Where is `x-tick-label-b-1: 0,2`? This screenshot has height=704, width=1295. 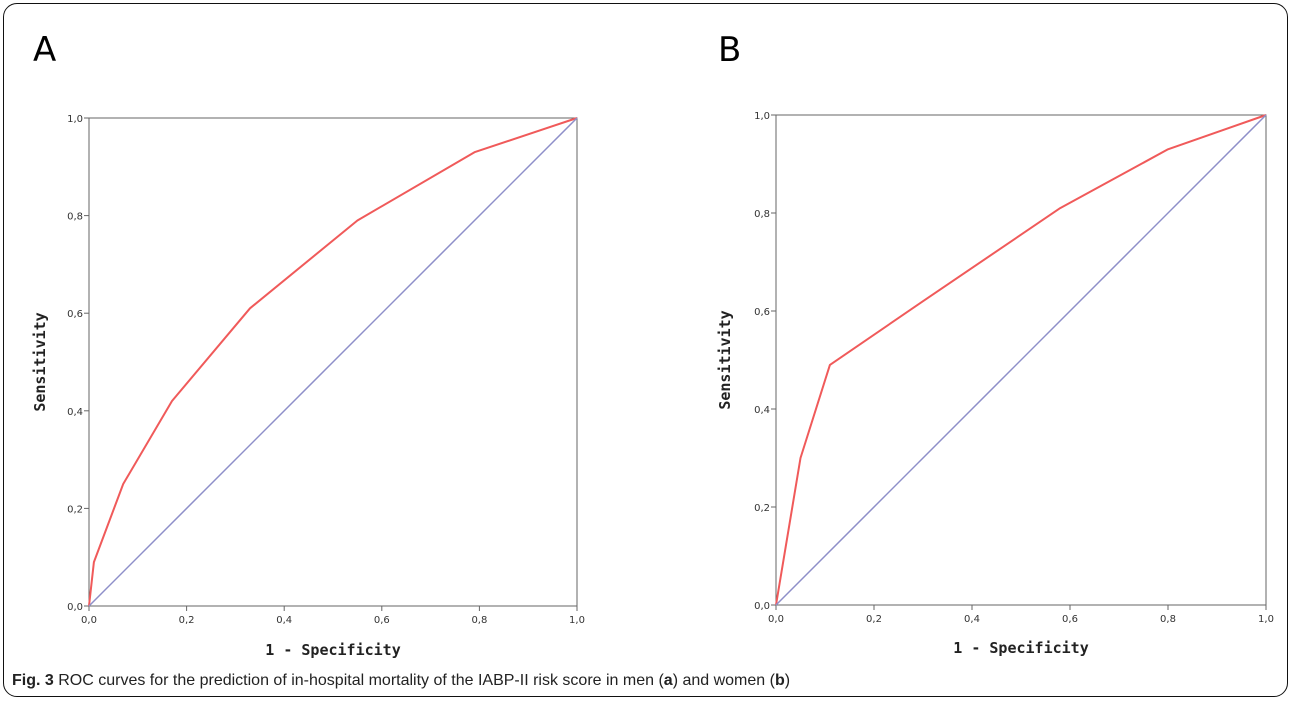
x-tick-label-b-1: 0,2 is located at coordinates (874, 619).